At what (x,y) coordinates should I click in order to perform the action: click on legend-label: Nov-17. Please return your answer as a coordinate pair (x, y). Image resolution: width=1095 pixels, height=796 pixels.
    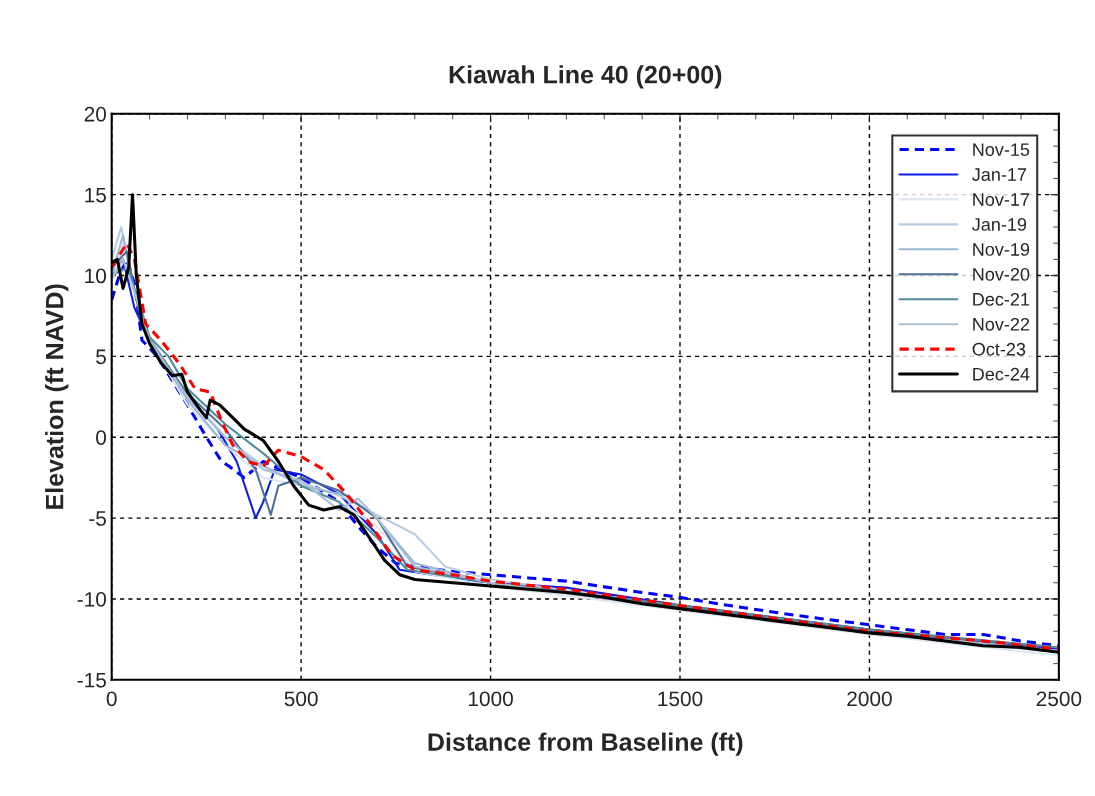
    Looking at the image, I should click on (1001, 199).